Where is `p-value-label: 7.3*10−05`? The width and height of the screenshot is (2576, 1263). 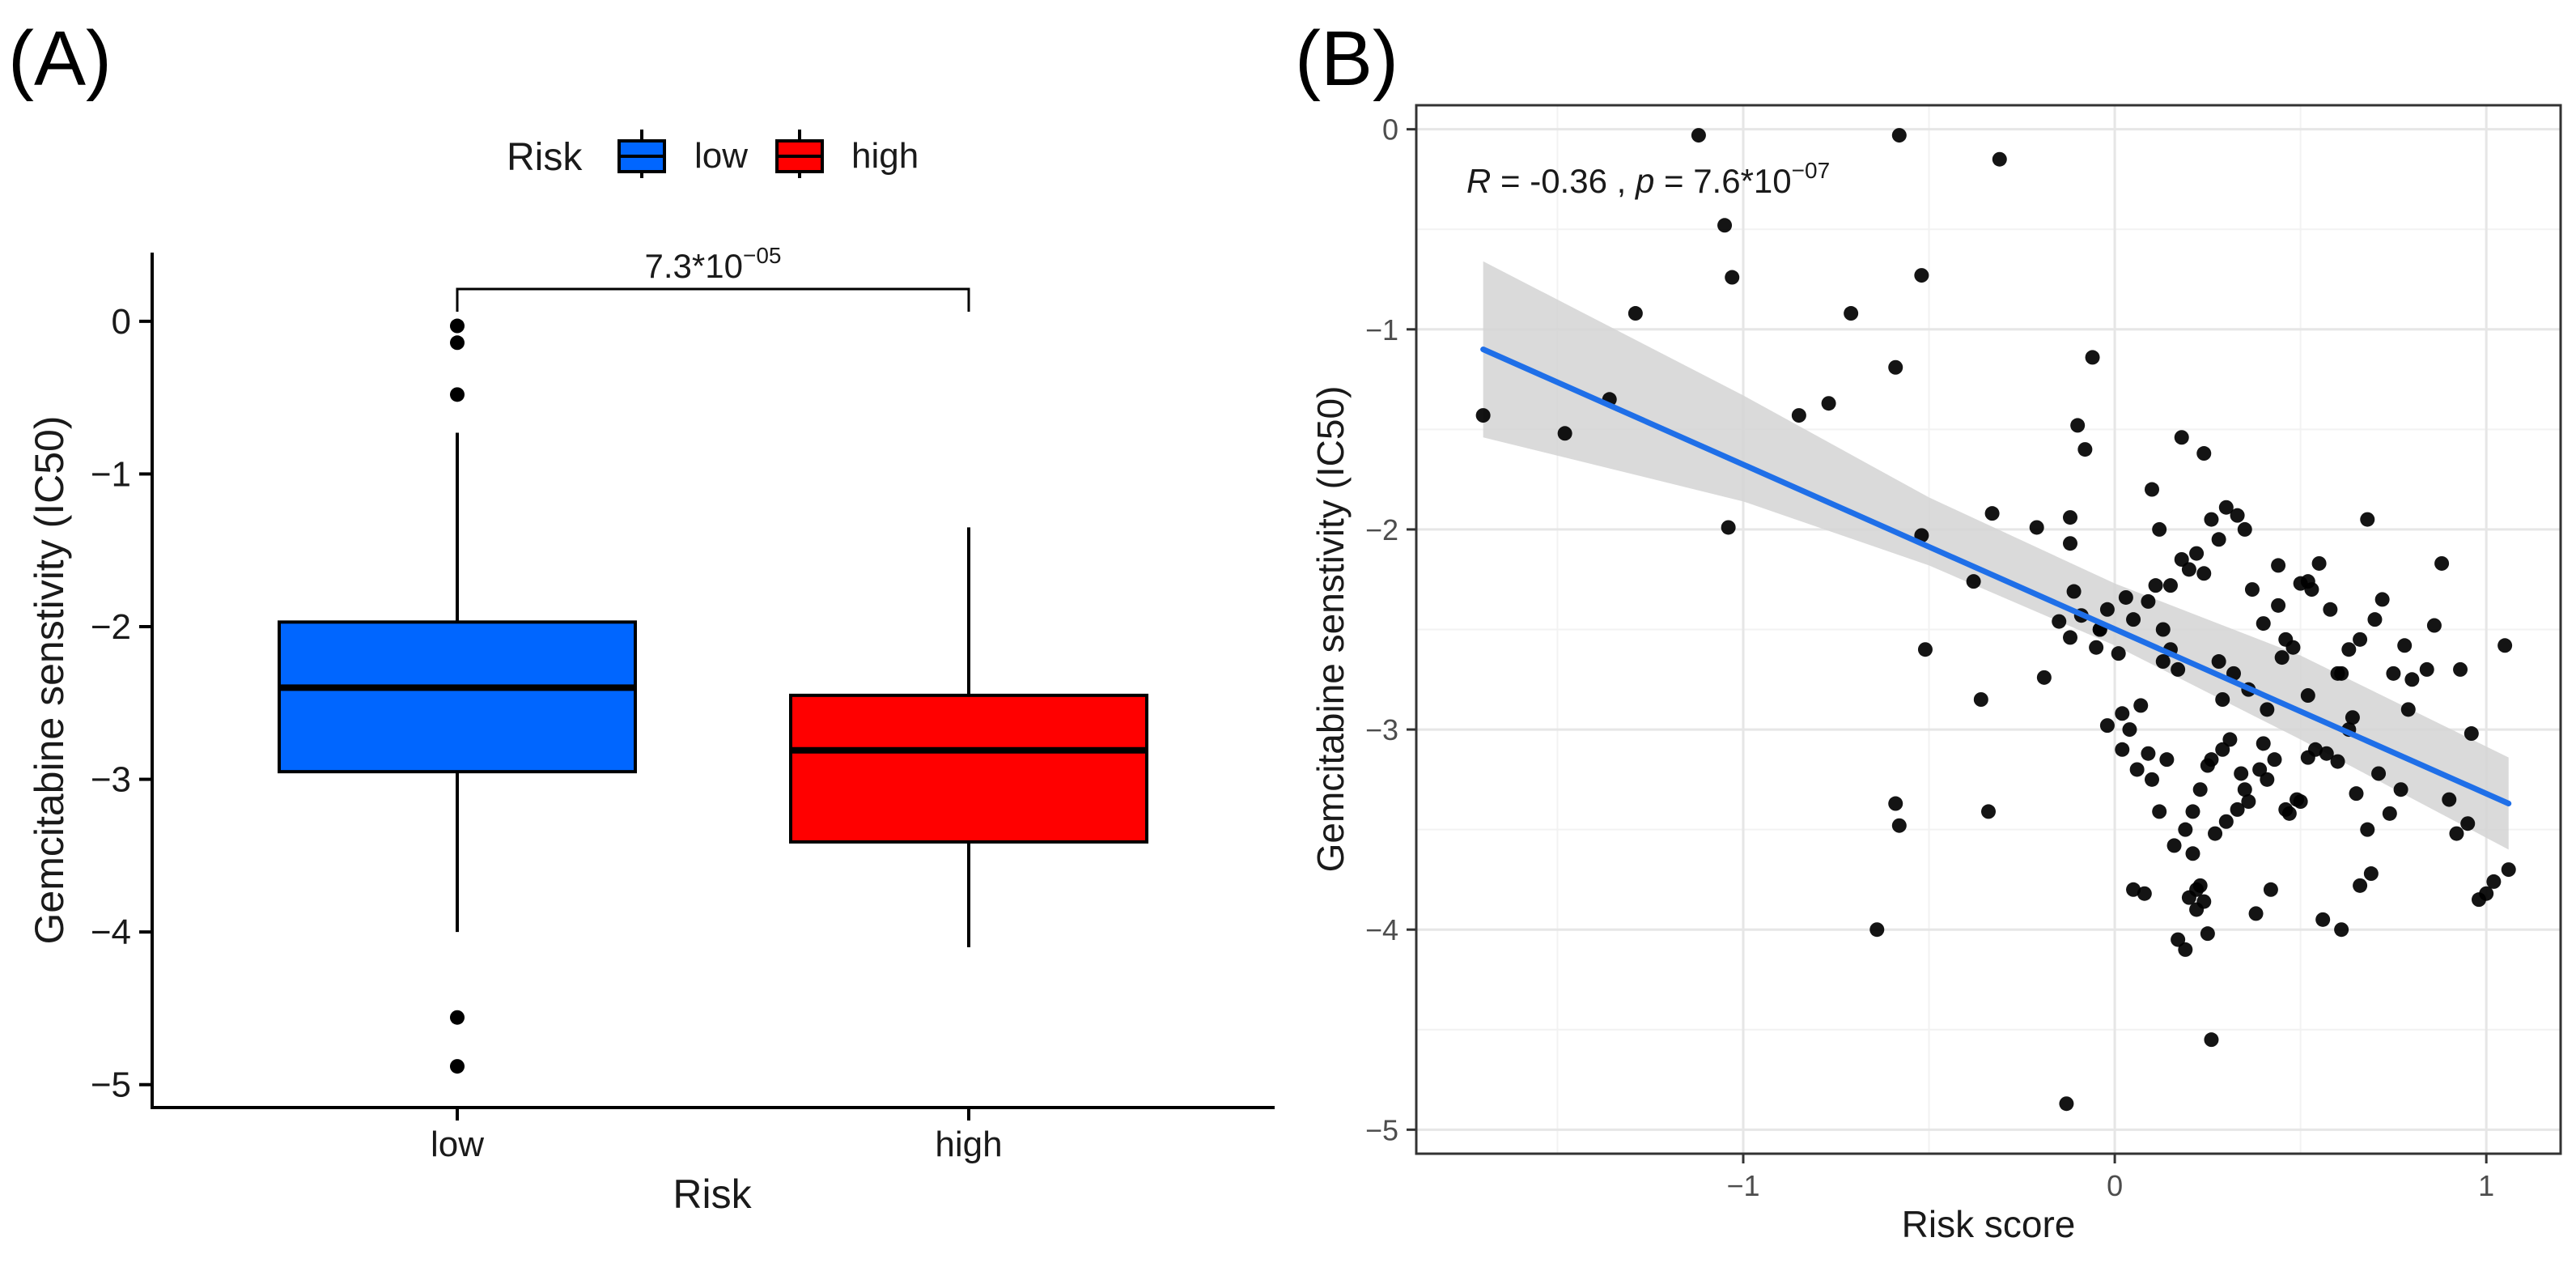
p-value-label: 7.3*10−05 is located at coordinates (713, 264).